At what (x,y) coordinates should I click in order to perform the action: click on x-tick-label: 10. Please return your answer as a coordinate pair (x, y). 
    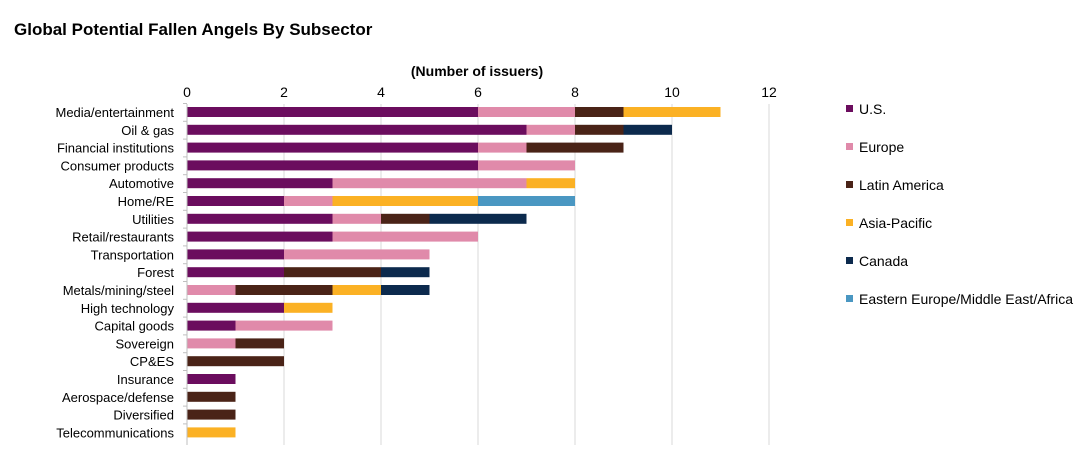
    Looking at the image, I should click on (672, 92).